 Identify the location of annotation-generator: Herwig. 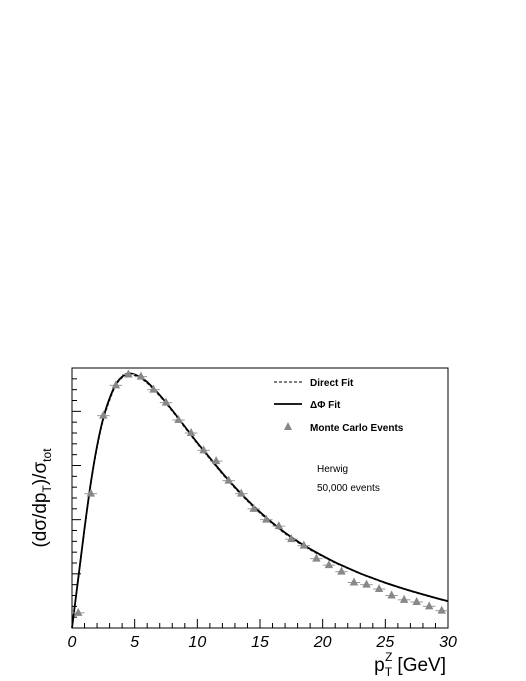
(332, 469).